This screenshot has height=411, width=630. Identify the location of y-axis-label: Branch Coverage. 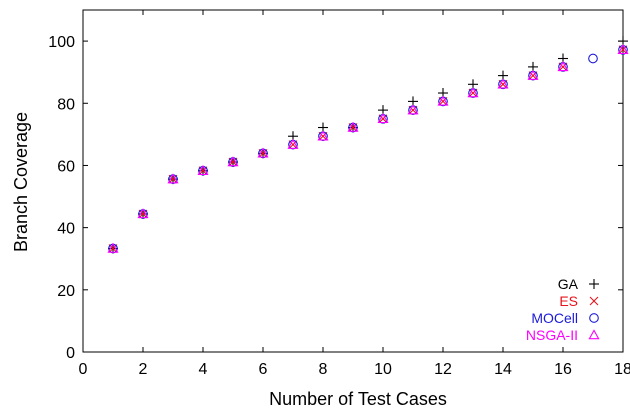
(21, 182).